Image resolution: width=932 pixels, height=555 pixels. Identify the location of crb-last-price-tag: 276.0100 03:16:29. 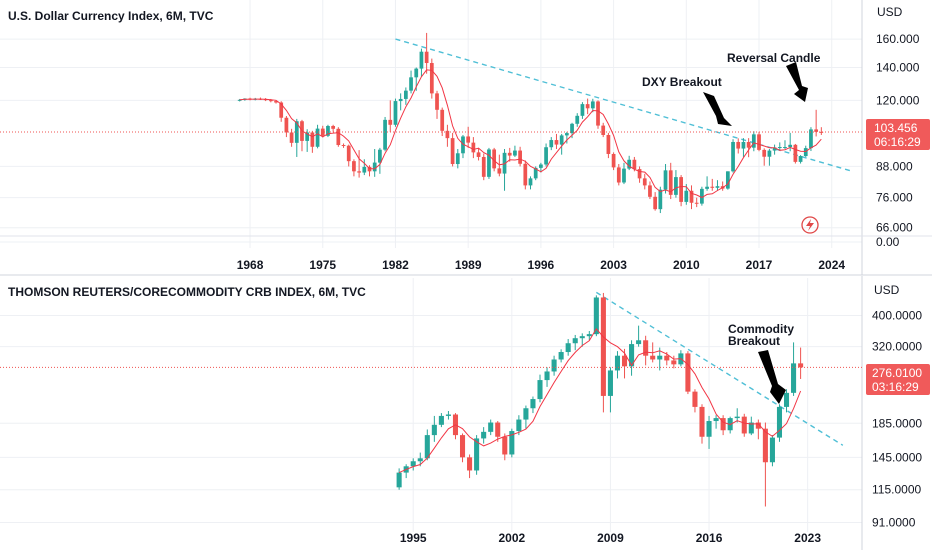
(898, 379).